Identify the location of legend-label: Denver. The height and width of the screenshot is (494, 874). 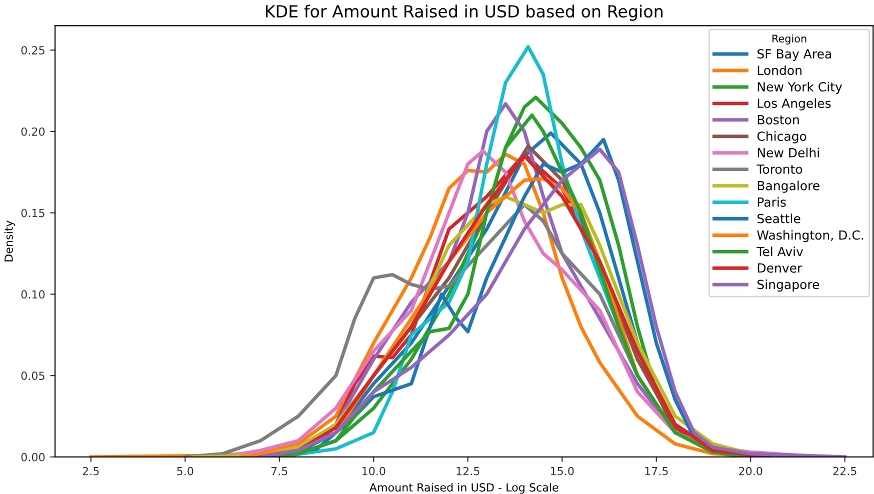
(780, 268).